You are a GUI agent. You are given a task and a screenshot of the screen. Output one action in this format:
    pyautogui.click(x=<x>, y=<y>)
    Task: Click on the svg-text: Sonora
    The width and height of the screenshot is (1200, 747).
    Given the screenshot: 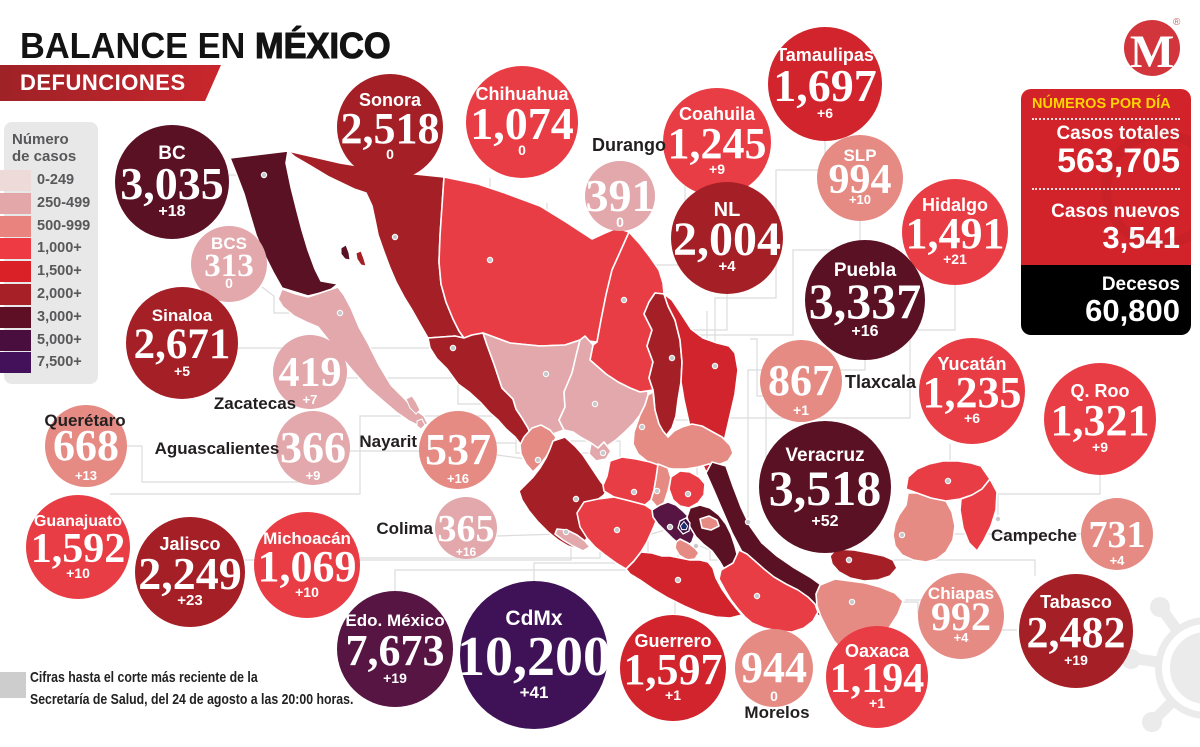 What is the action you would take?
    pyautogui.click(x=390, y=100)
    